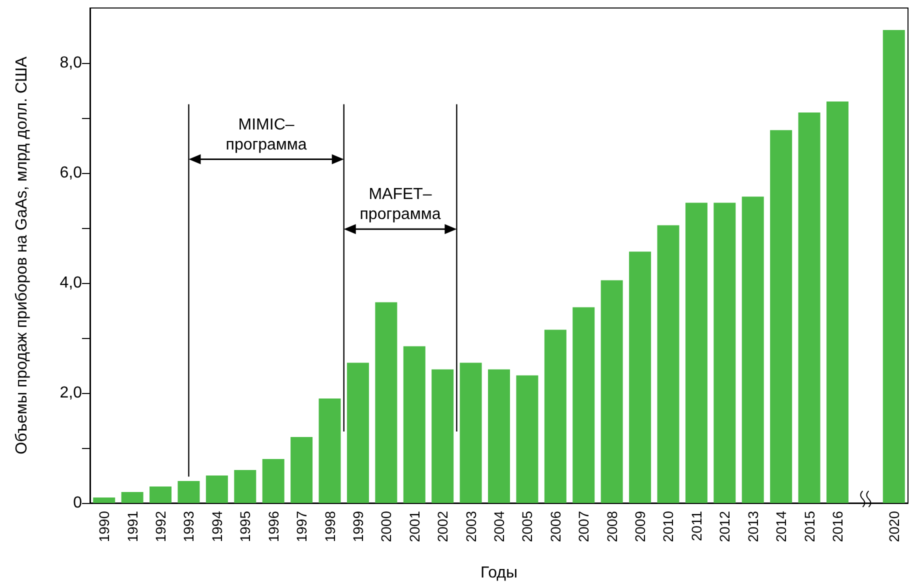  I want to click on x-tick-label: 2003, so click(470, 526).